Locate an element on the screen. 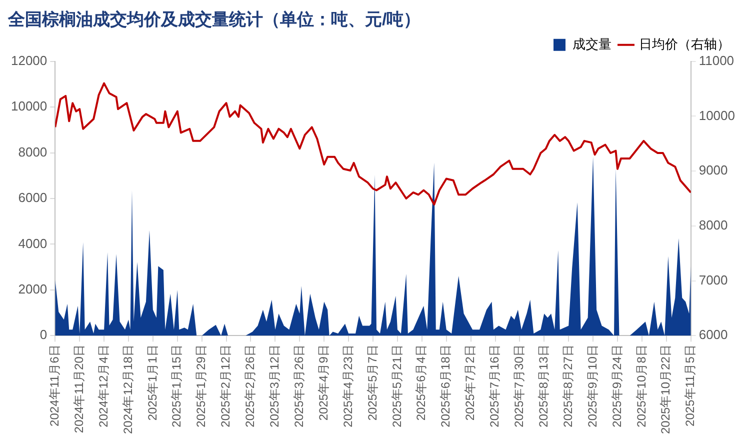  x-tick-label: 2025年8月13日 is located at coordinates (543, 386).